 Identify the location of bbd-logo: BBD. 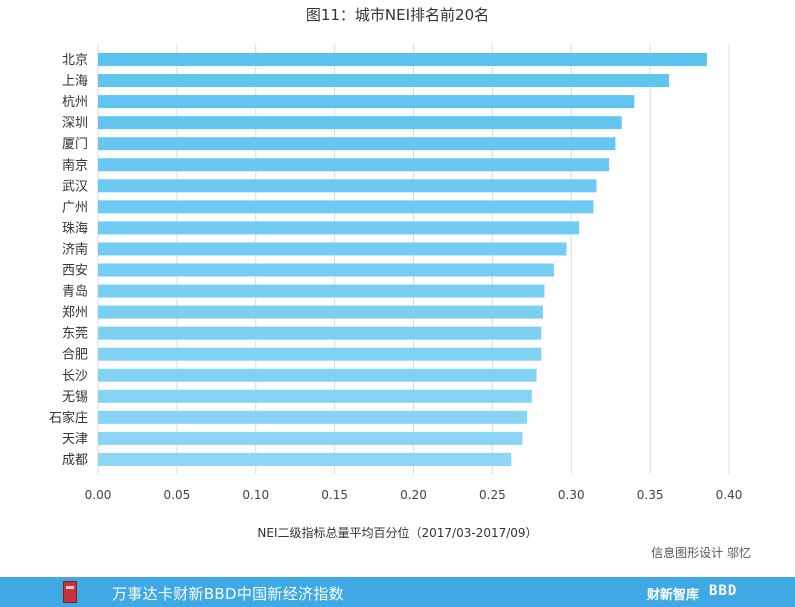
(723, 591).